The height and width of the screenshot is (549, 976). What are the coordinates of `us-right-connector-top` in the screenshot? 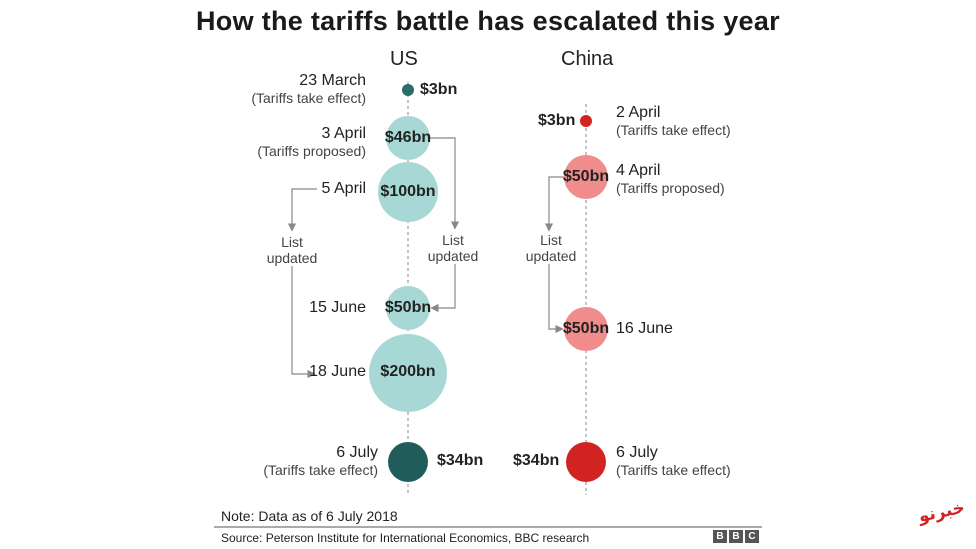 It's located at (445, 183).